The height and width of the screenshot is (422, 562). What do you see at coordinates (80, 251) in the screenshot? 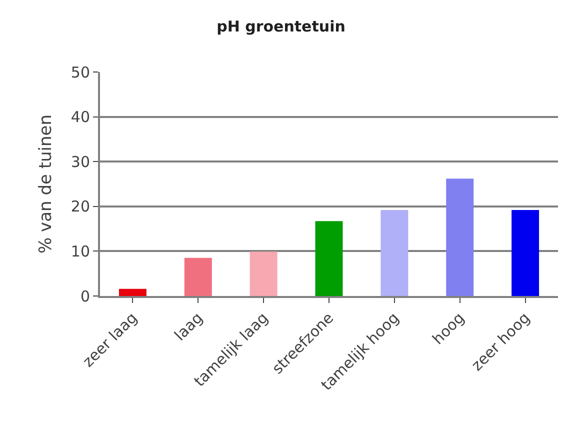
I see `y-tick-label: 10` at bounding box center [80, 251].